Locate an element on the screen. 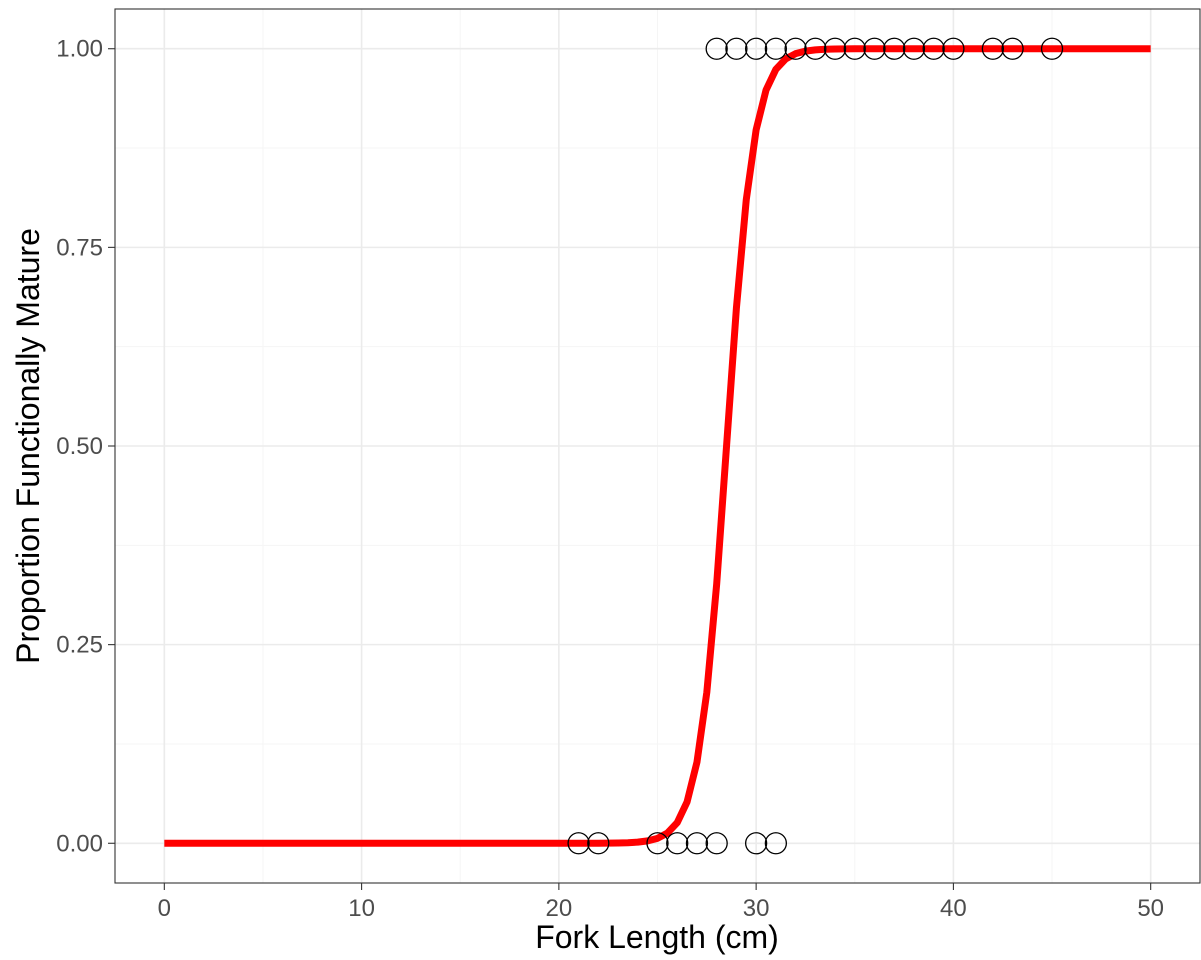 Image resolution: width=1201 pixels, height=960 pixels. y-tick-label: 0.25 is located at coordinates (79, 645).